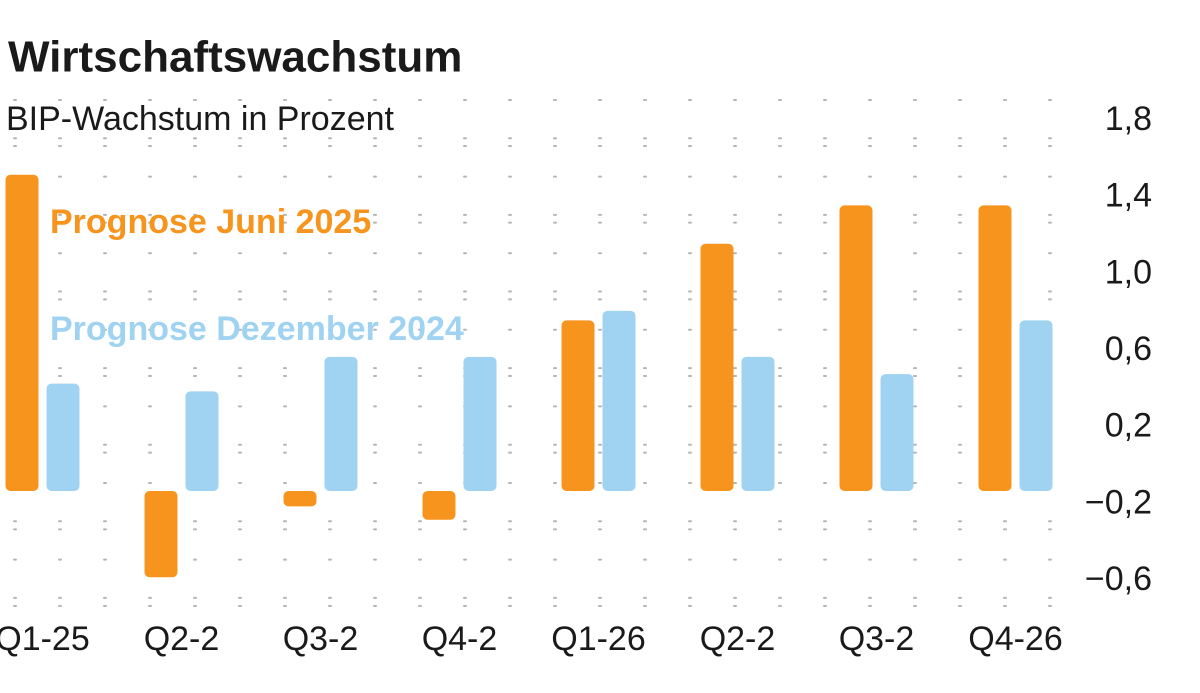  I want to click on chart-title: Wirtschaftswachstum, so click(235, 57).